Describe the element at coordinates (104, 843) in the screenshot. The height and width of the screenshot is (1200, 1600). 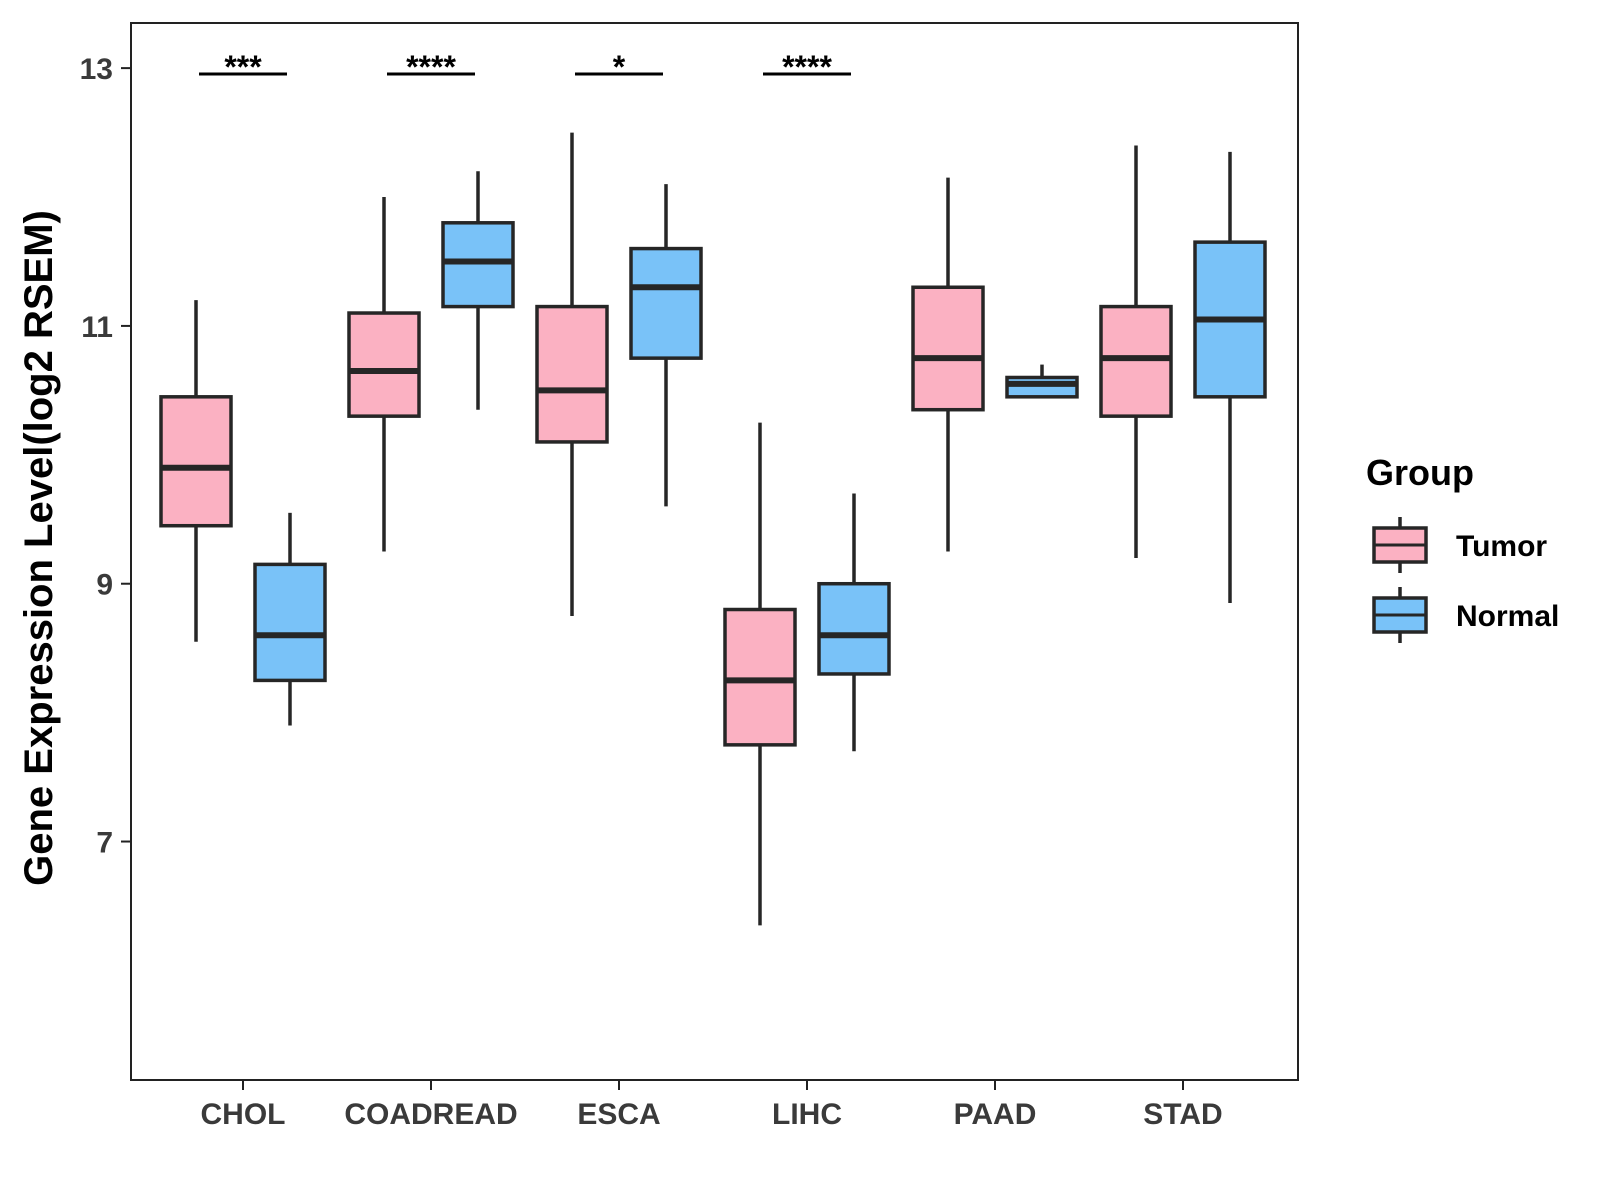
I see `y-tick-label-7: 7` at that location.